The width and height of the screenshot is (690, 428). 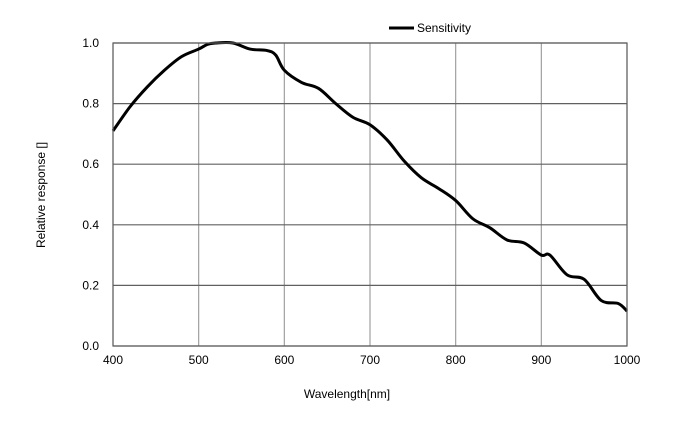 What do you see at coordinates (627, 360) in the screenshot?
I see `x-tick-label: 1000` at bounding box center [627, 360].